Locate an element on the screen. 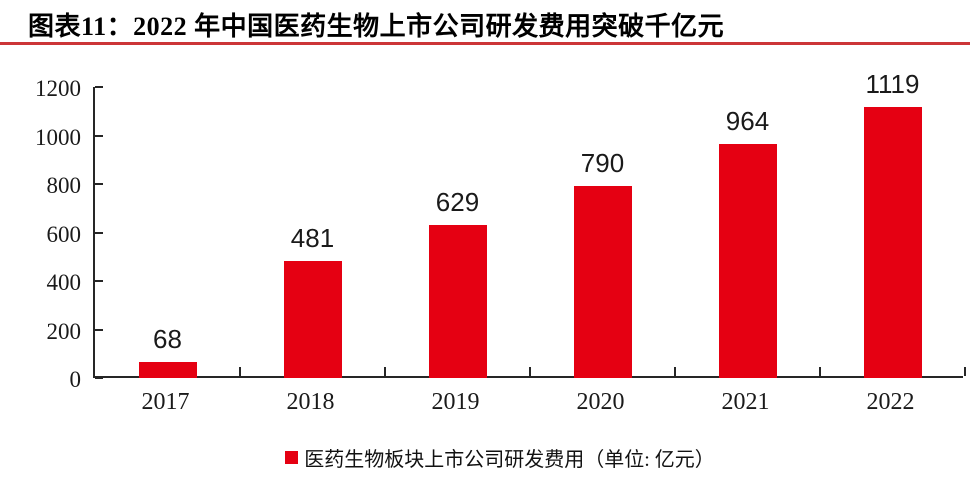 Image resolution: width=970 pixels, height=484 pixels. x-axis-category-label: 2021 is located at coordinates (745, 402).